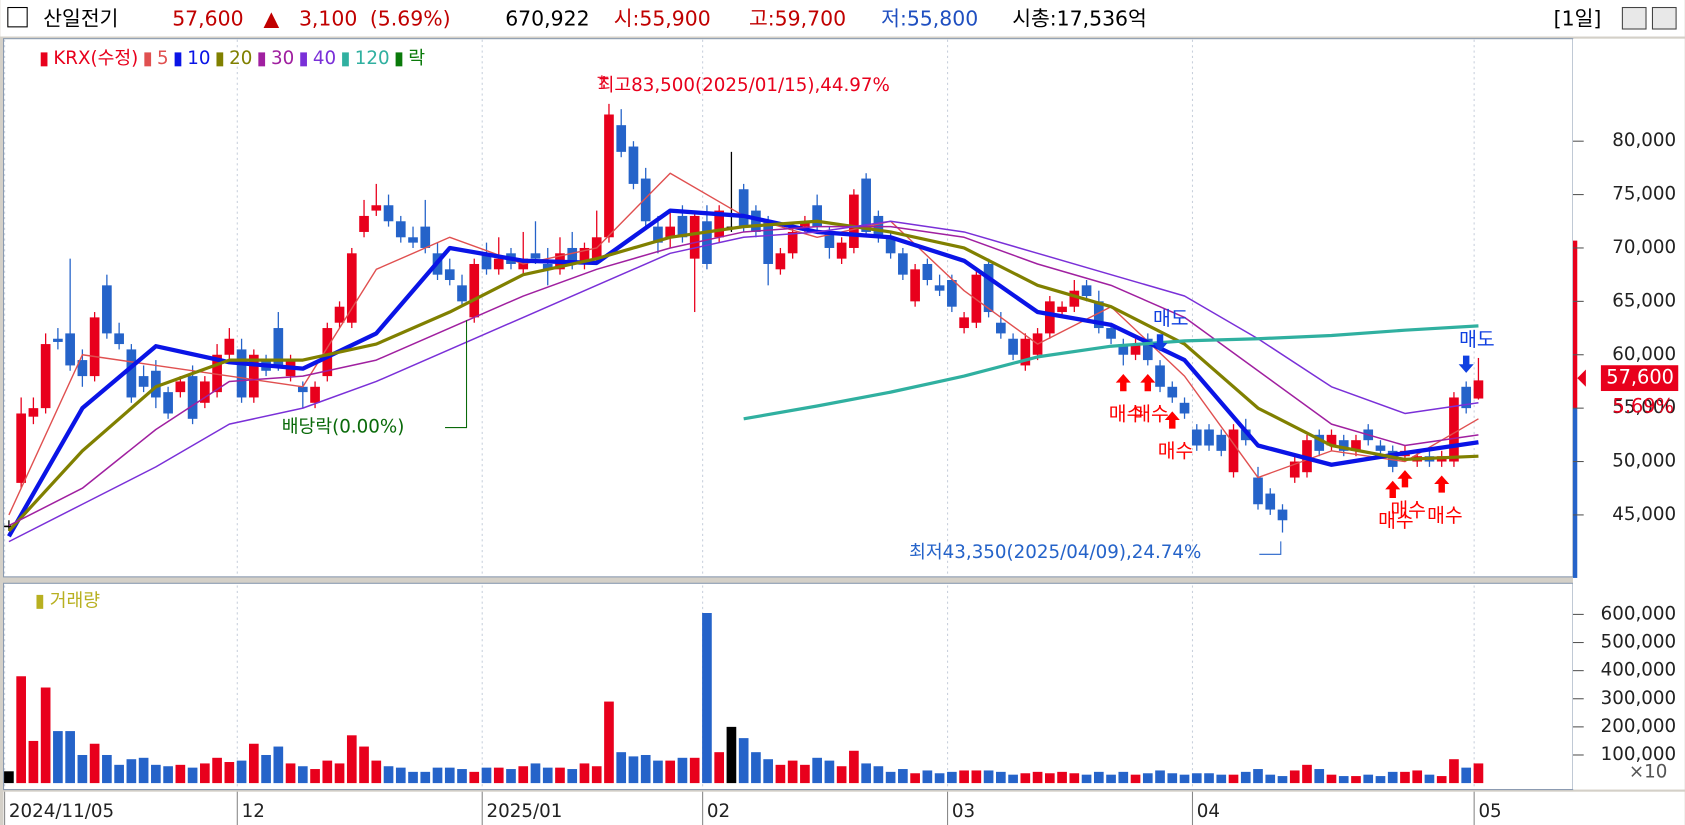  What do you see at coordinates (1208, 811) in the screenshot?
I see `x-tick-label: 04` at bounding box center [1208, 811].